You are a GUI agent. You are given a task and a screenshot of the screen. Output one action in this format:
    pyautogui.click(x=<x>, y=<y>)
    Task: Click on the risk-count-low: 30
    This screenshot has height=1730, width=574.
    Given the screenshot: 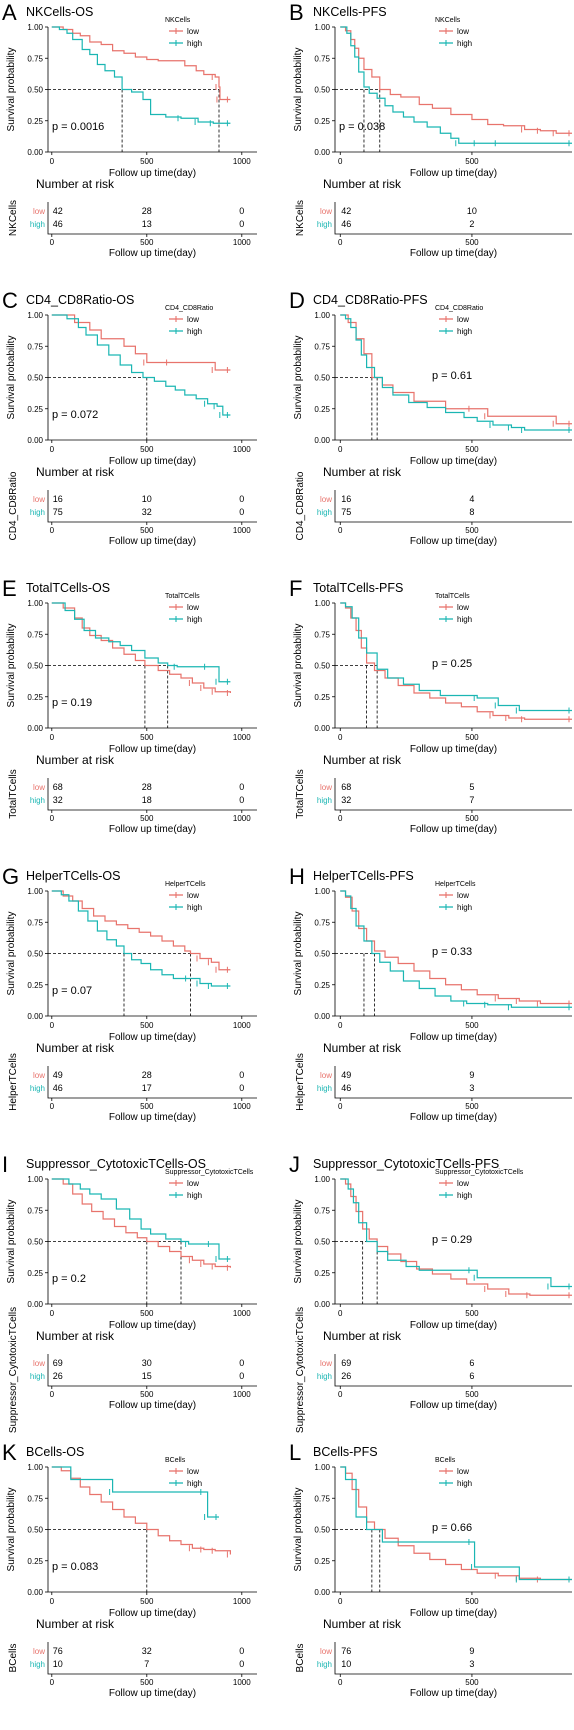 What is the action you would take?
    pyautogui.click(x=147, y=1363)
    